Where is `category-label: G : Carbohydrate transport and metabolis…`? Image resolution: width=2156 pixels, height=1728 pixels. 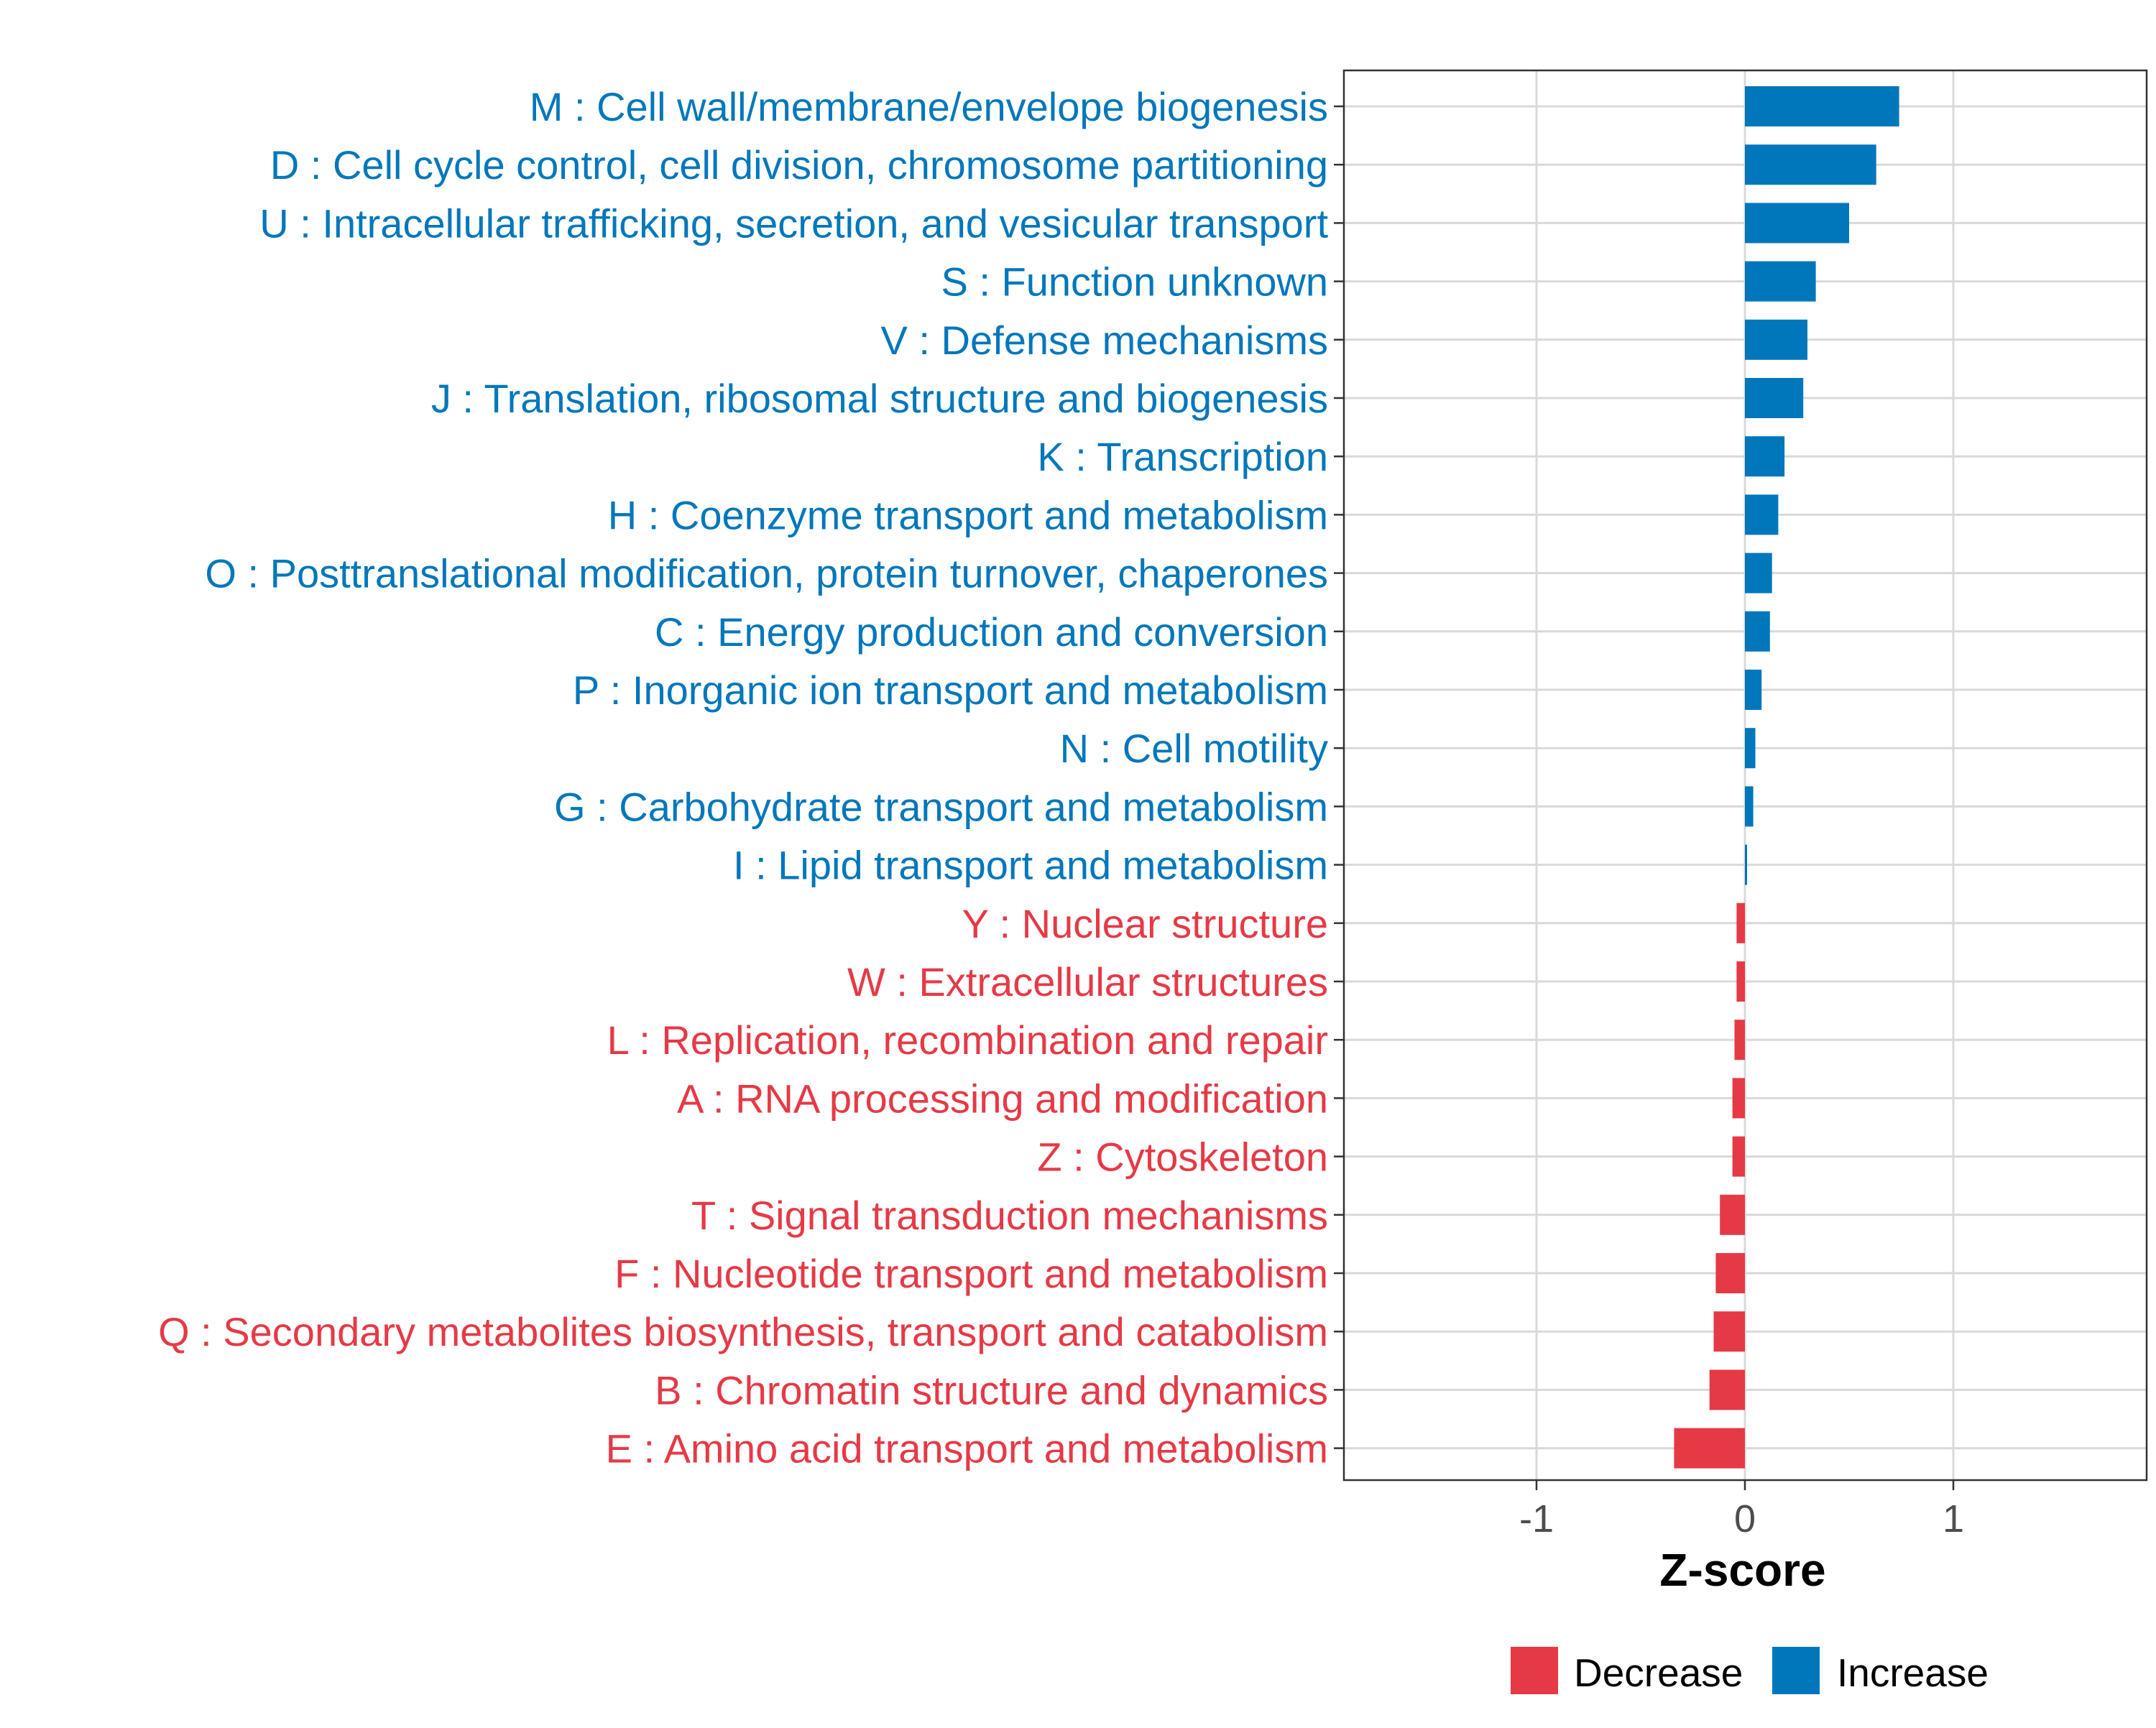 category-label: G : Carbohydrate transport and metabolis… is located at coordinates (941, 807).